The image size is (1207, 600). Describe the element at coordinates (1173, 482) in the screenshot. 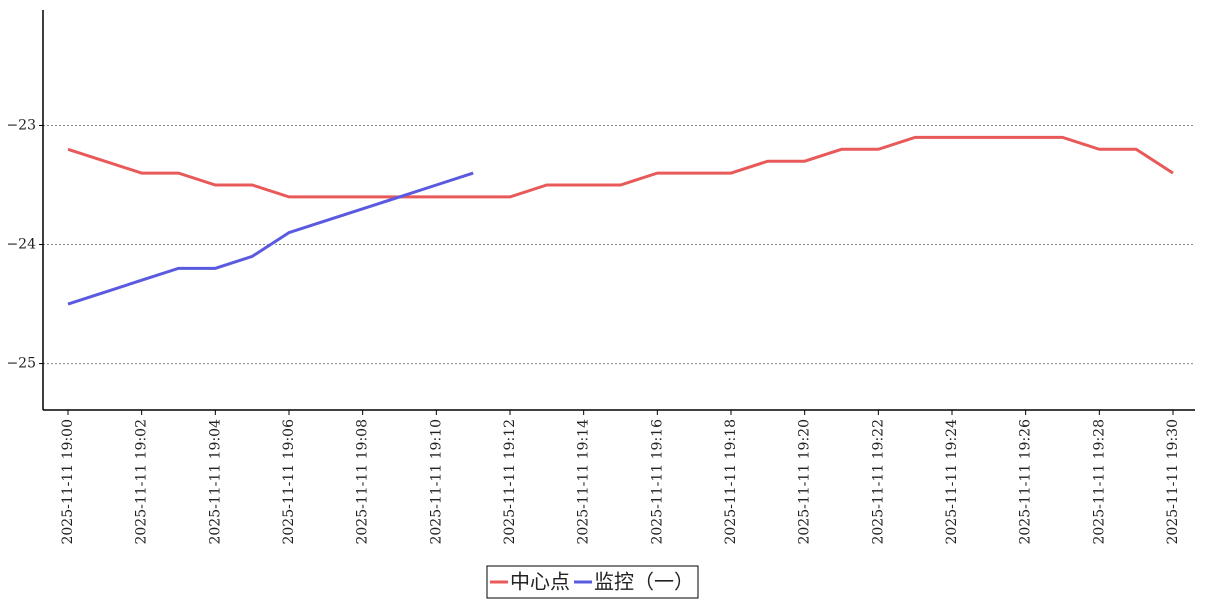

I see `x-tick-label: 2025-11-11 19:30` at that location.